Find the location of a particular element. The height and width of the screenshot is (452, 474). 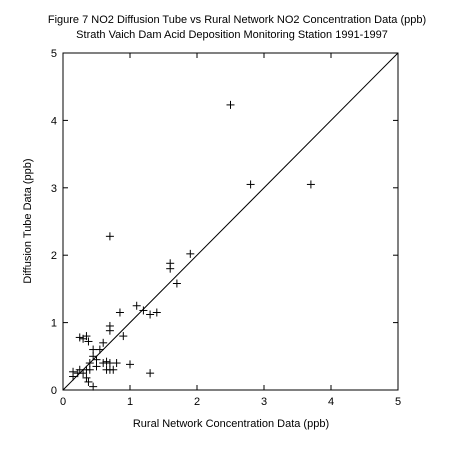

y-tick-label: 3 is located at coordinates (54, 189).